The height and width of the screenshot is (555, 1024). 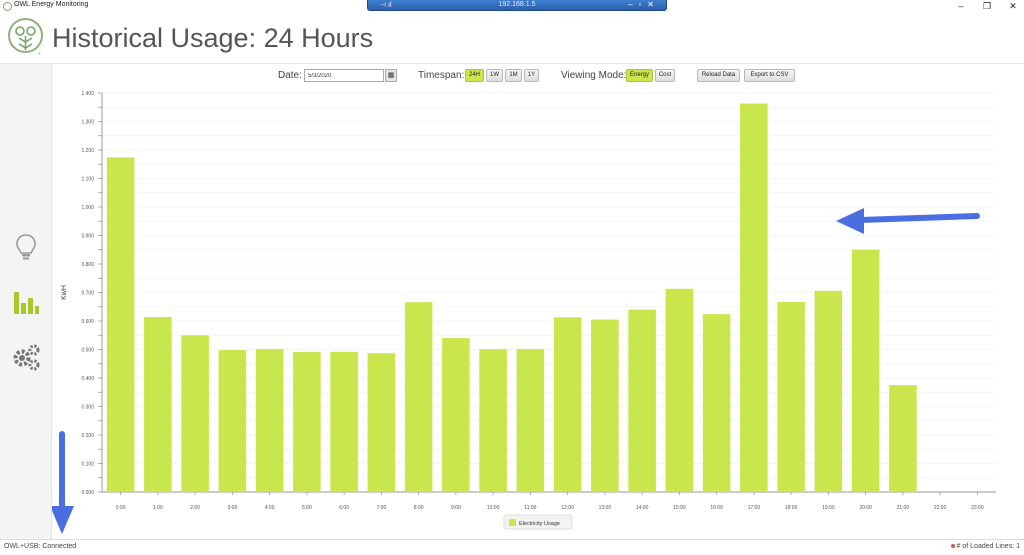 What do you see at coordinates (903, 508) in the screenshot?
I see `x-tick-label: 21:00` at bounding box center [903, 508].